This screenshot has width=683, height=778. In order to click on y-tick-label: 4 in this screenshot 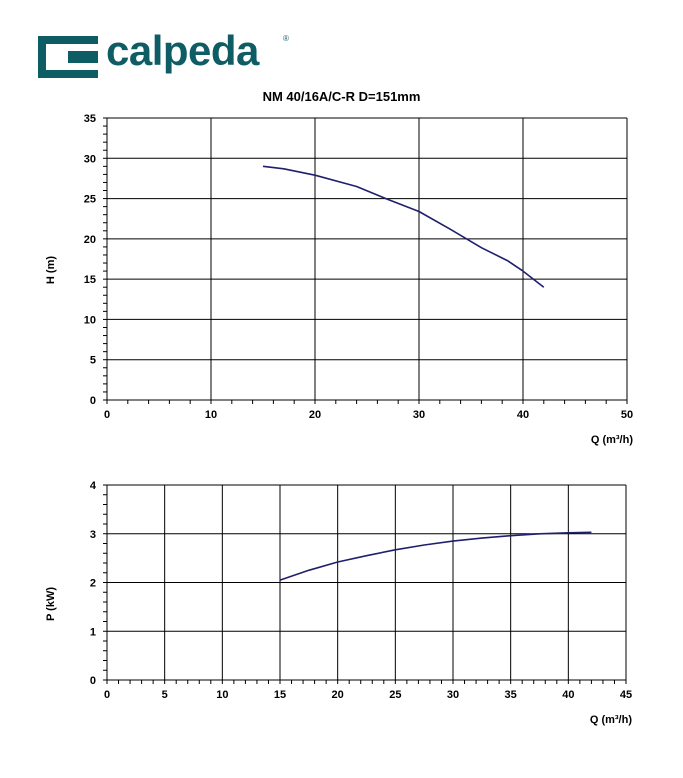, I will do `click(93, 486)`.